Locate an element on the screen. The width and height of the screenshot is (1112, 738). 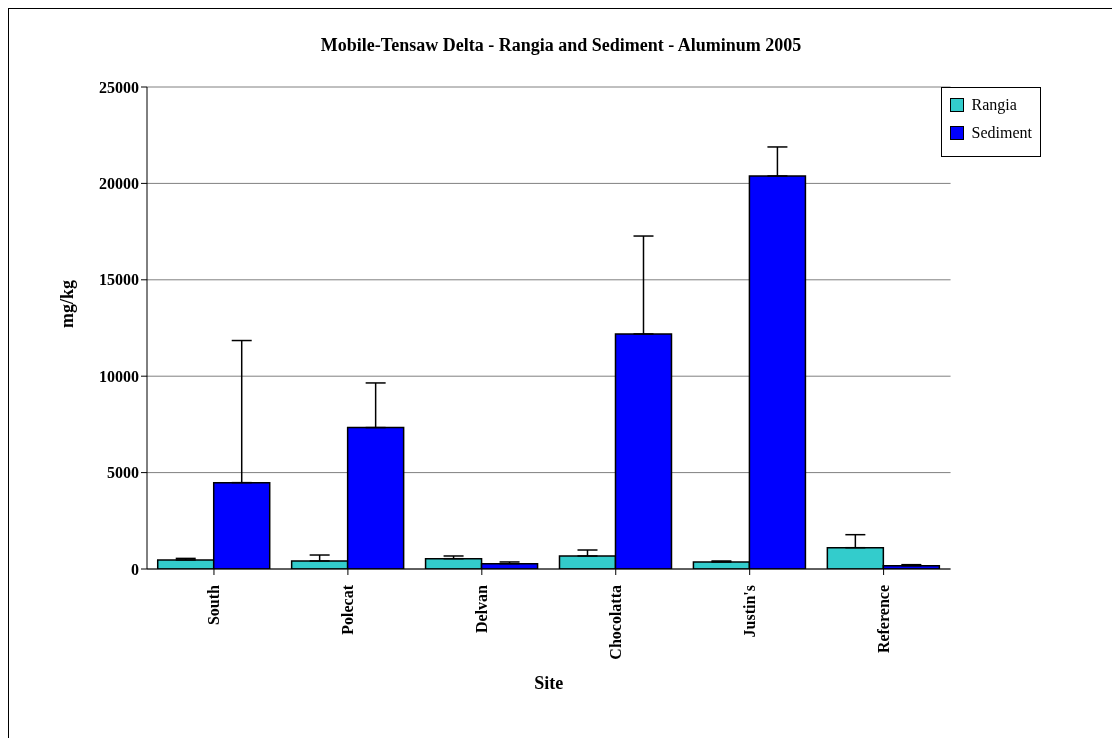
y-tick-label: 25000 is located at coordinates (119, 87).